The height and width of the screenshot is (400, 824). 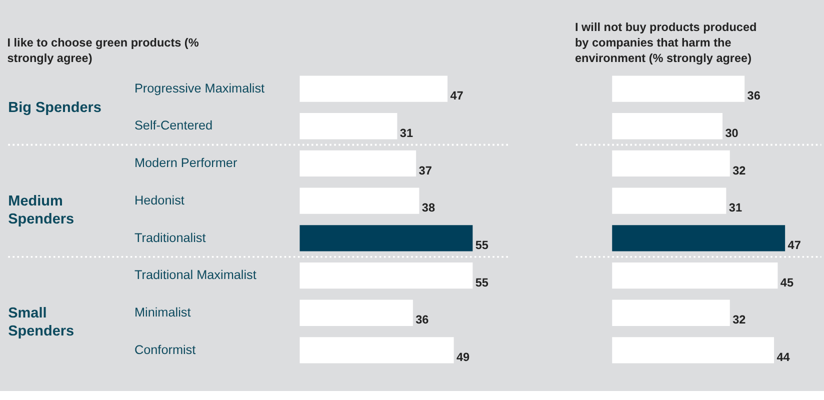 I want to click on y-tick-label: Self-Centered, so click(x=173, y=125).